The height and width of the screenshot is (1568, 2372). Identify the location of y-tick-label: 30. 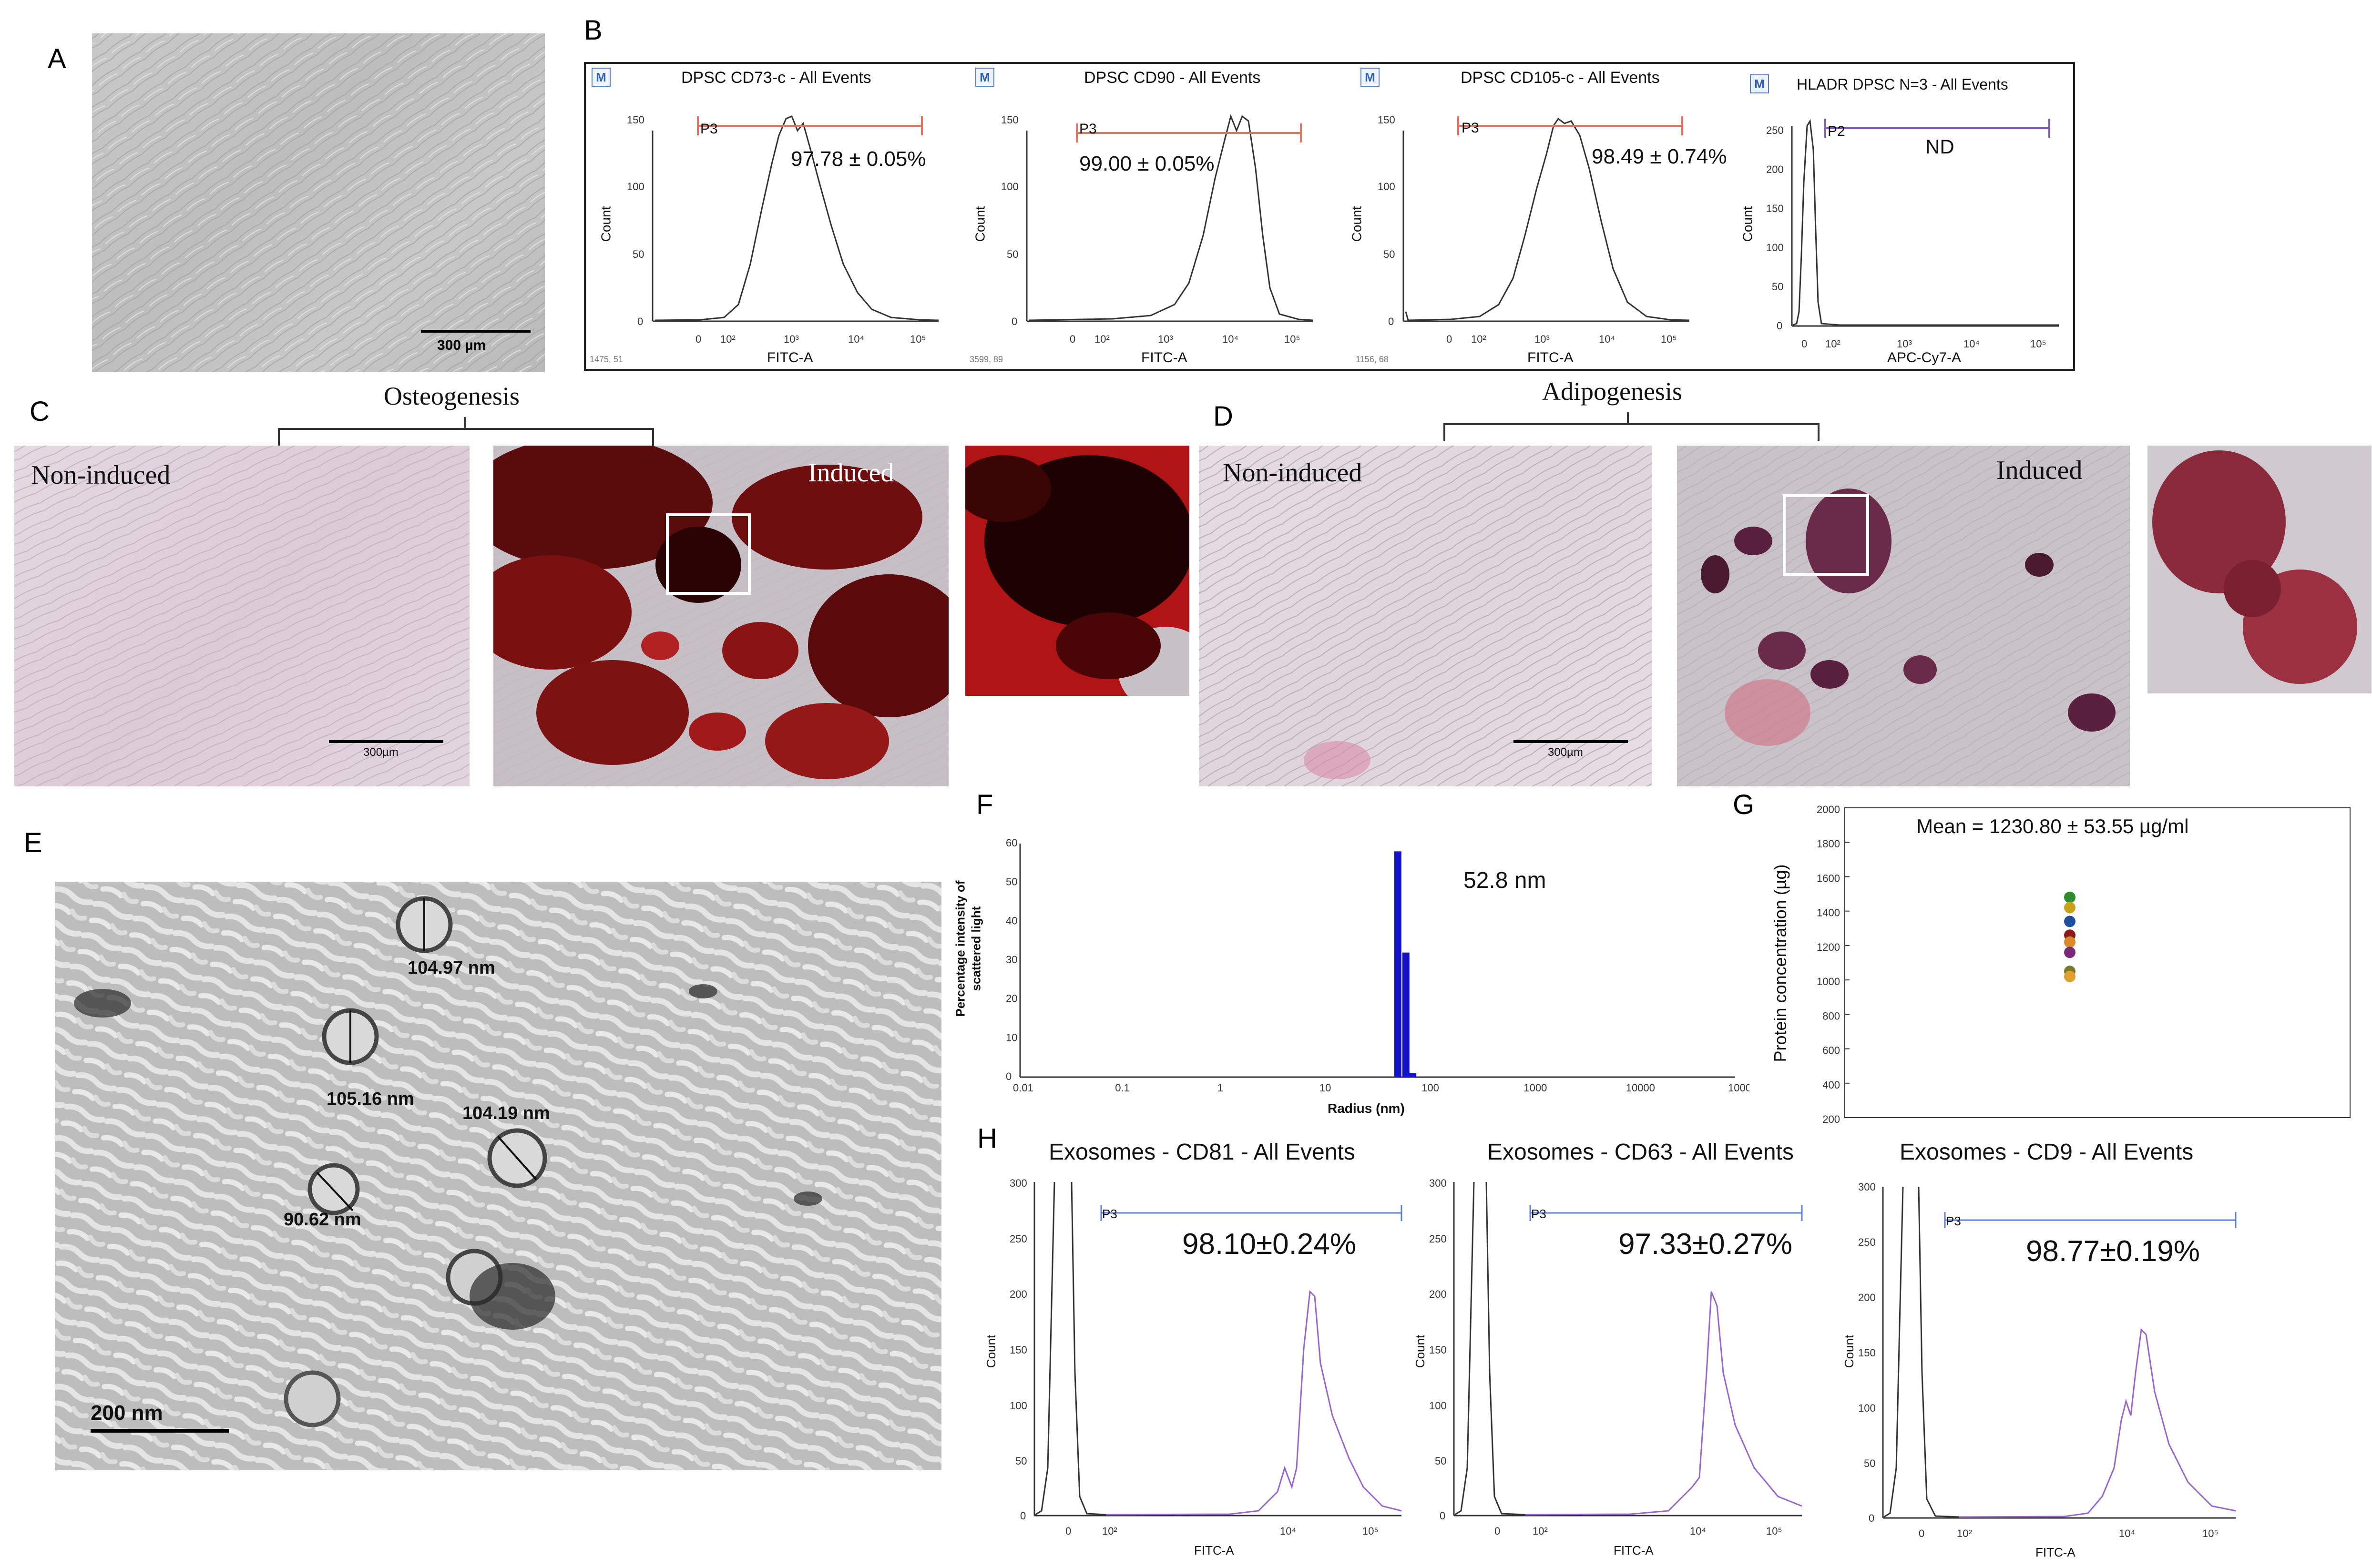
(1011, 960).